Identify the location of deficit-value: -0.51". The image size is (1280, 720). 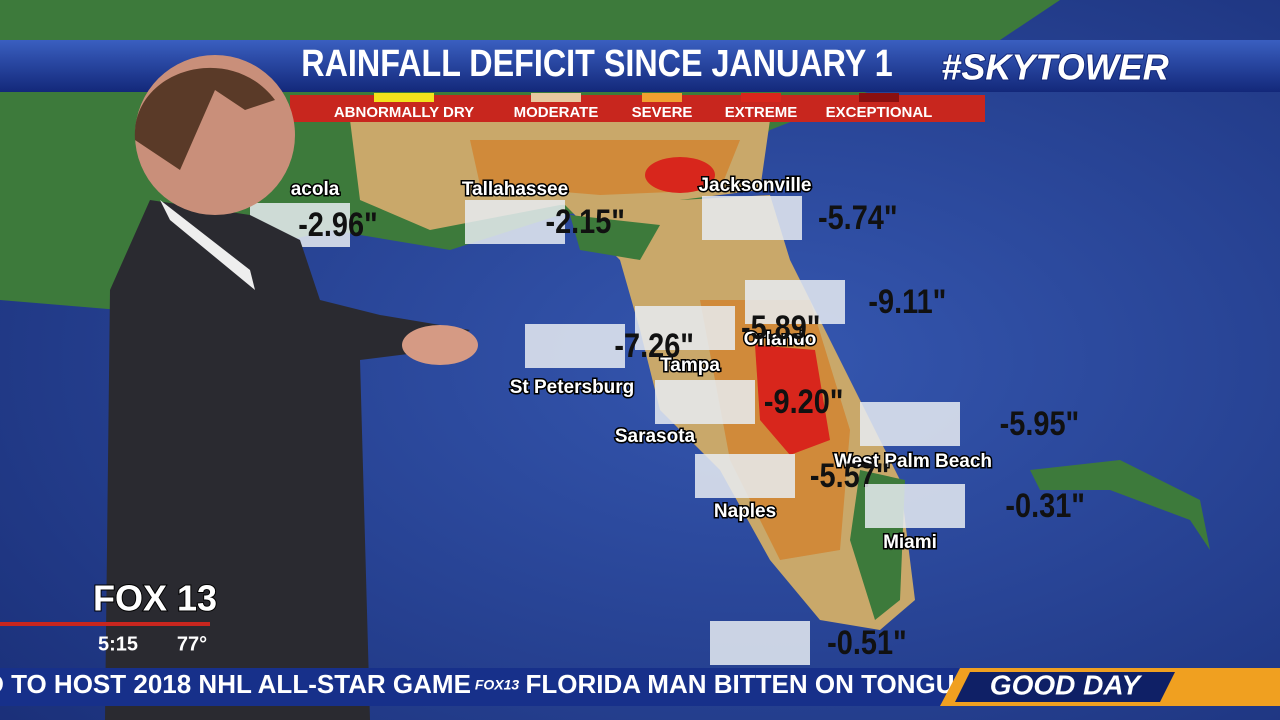
(867, 642).